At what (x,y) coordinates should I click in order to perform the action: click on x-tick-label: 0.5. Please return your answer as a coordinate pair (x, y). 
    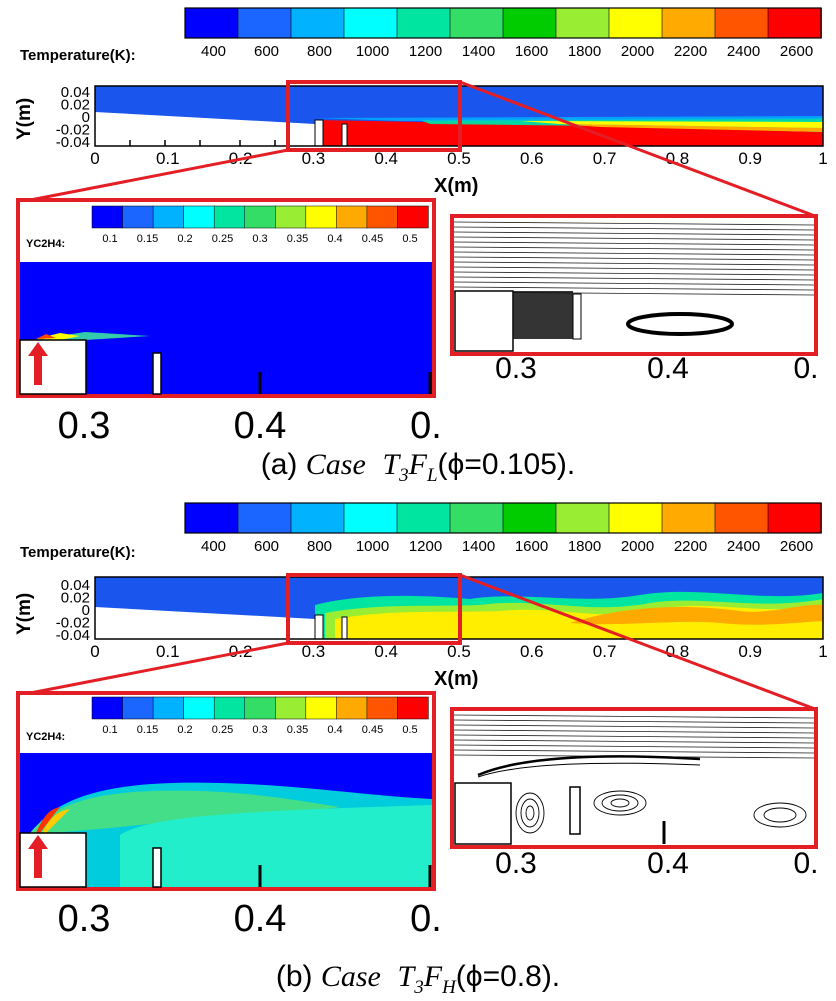
    Looking at the image, I should click on (459, 651).